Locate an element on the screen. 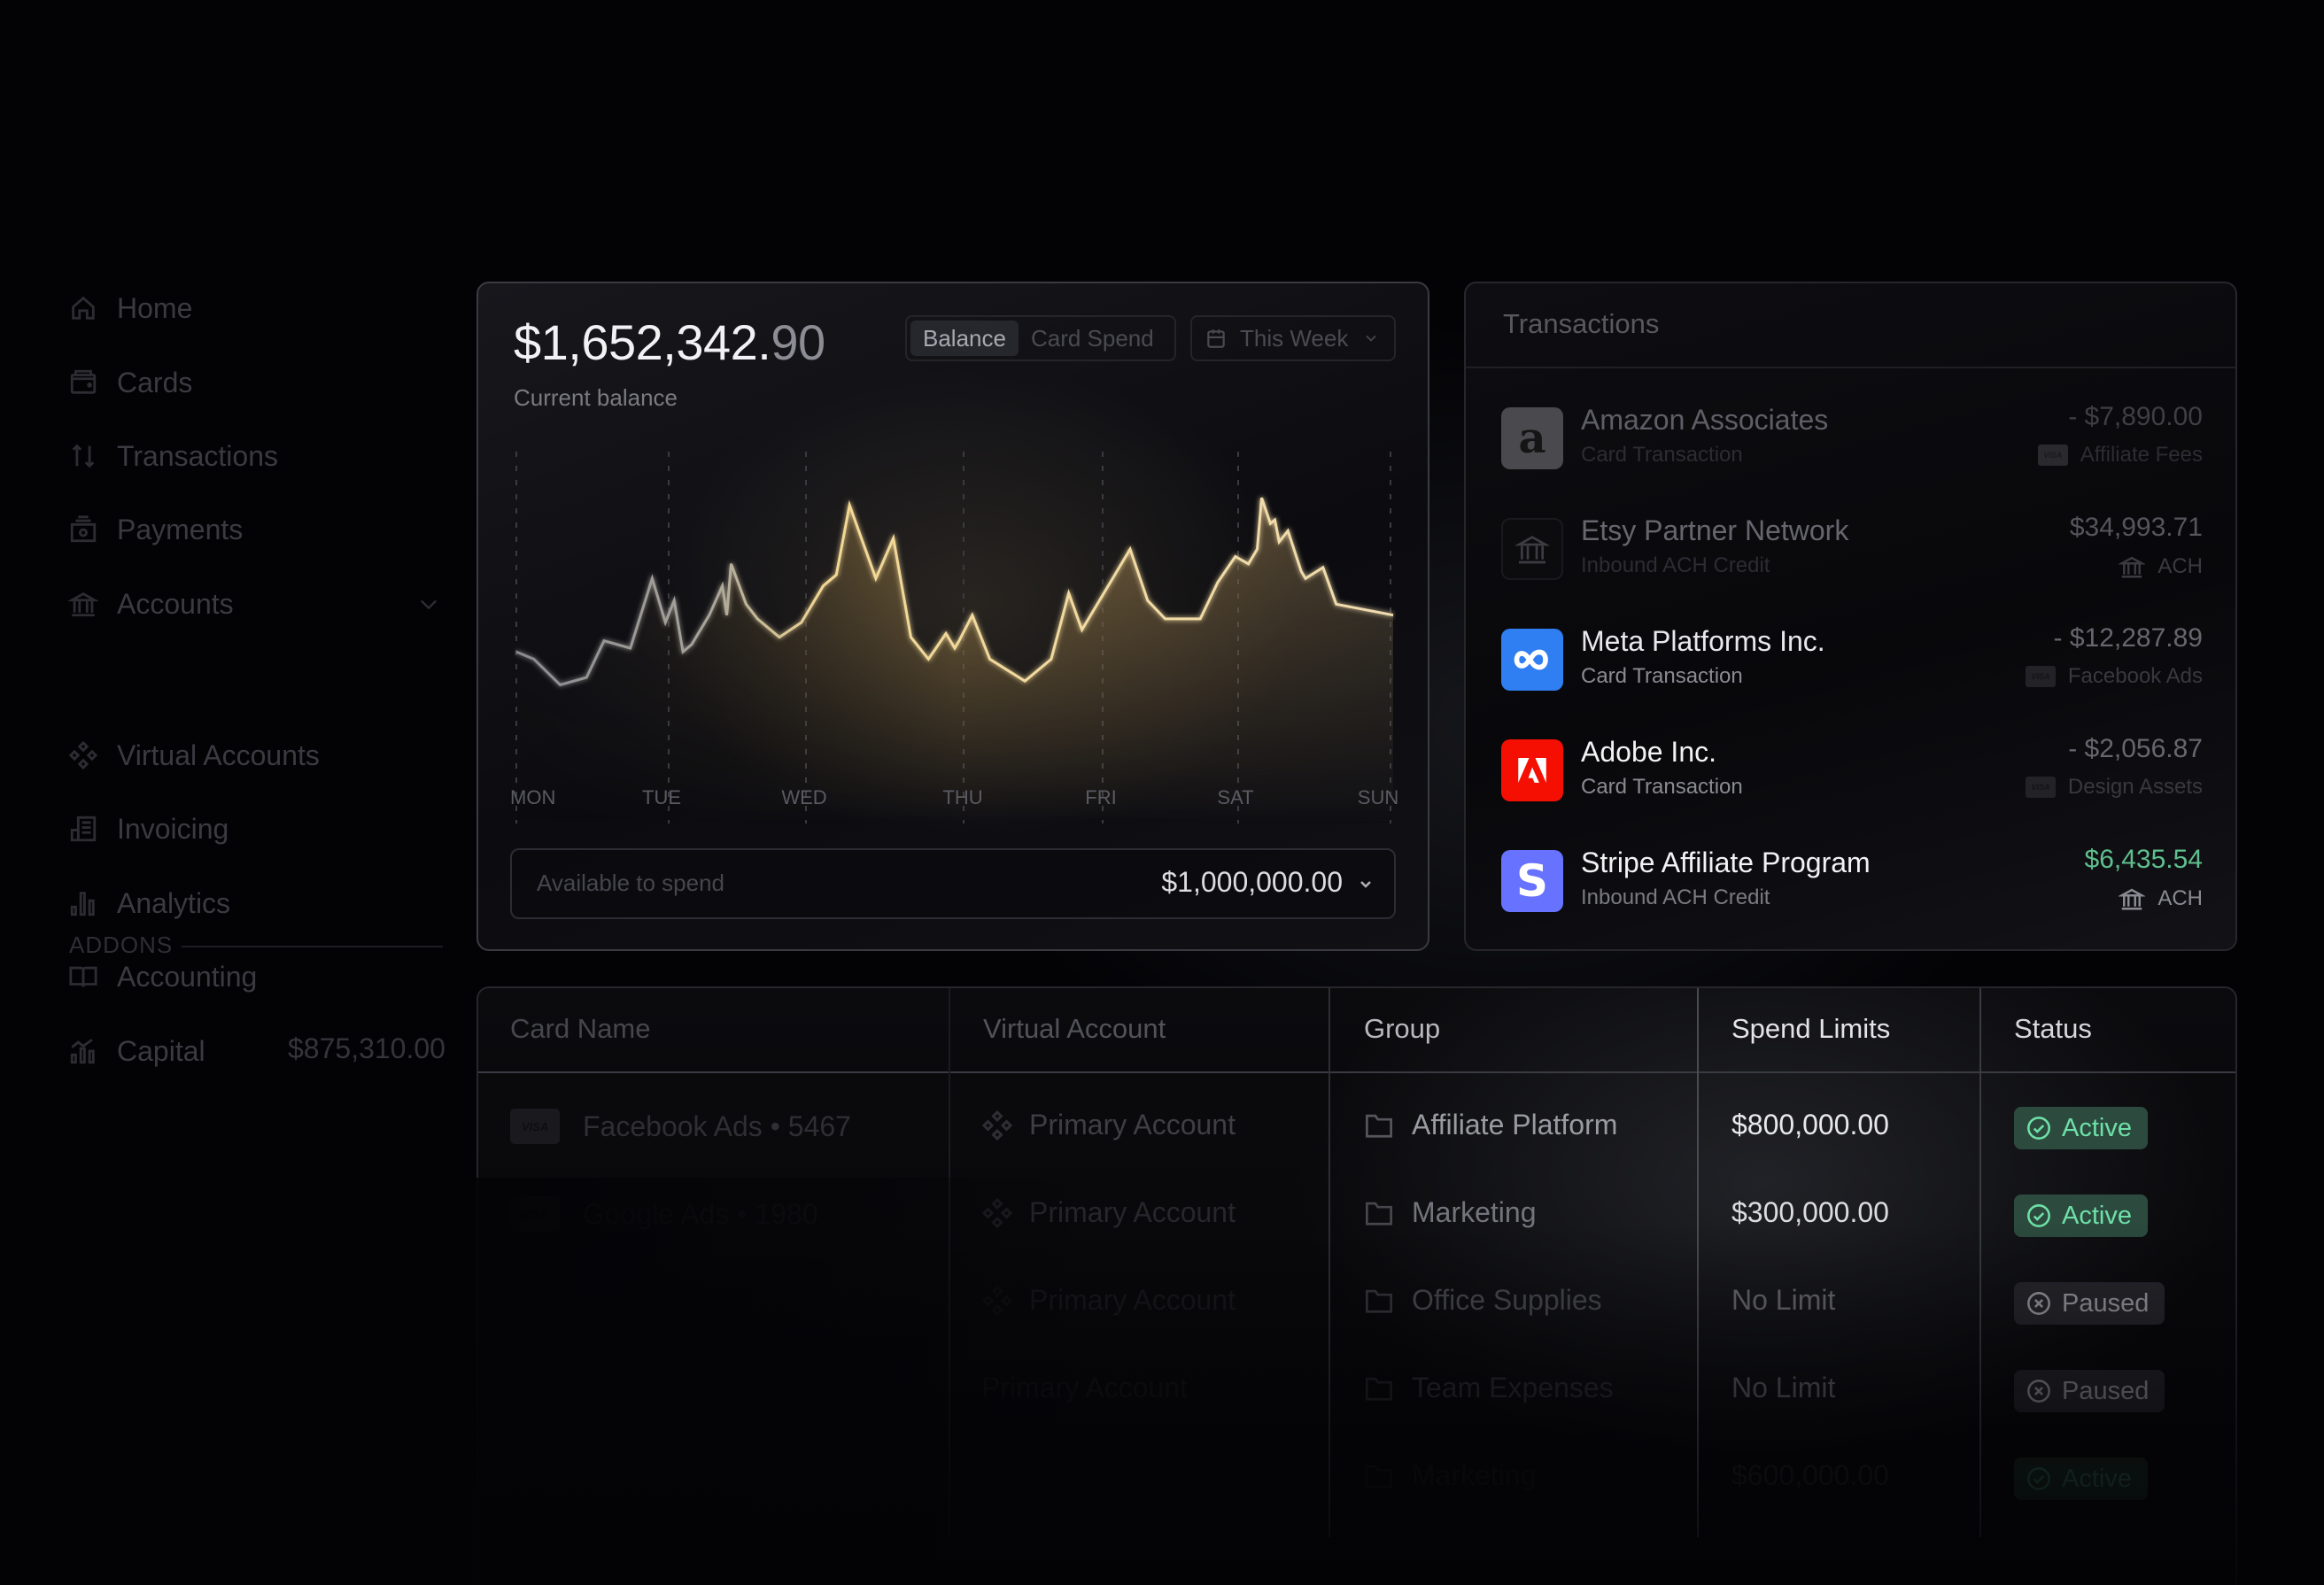 Image resolution: width=2324 pixels, height=1585 pixels. column-header-virtual-account: Virtual Account is located at coordinates (1074, 1028).